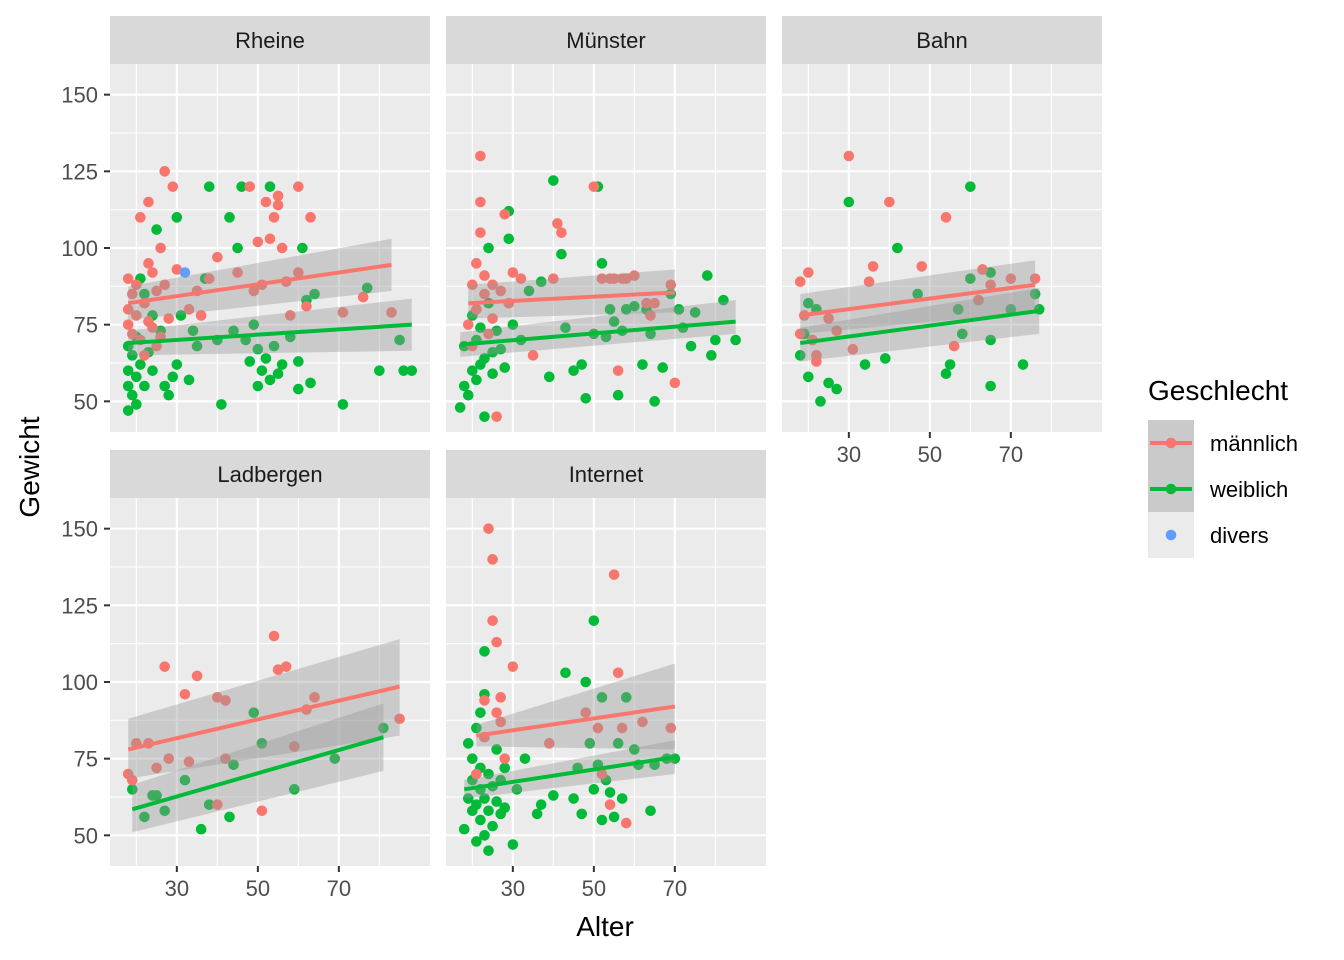 This screenshot has width=1344, height=960. I want to click on facet-rheine: Rheine 50 75 100 125 150, so click(245, 224).